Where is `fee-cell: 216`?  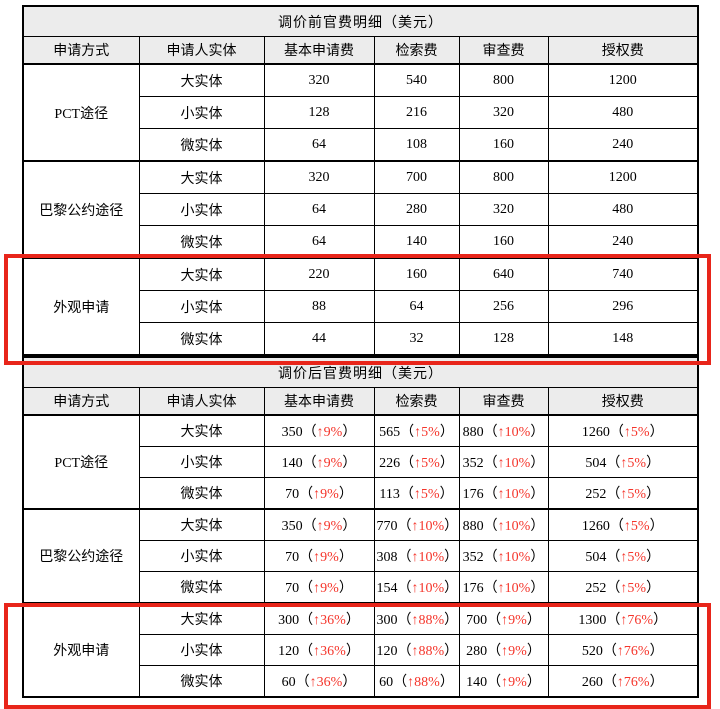 fee-cell: 216 is located at coordinates (416, 112).